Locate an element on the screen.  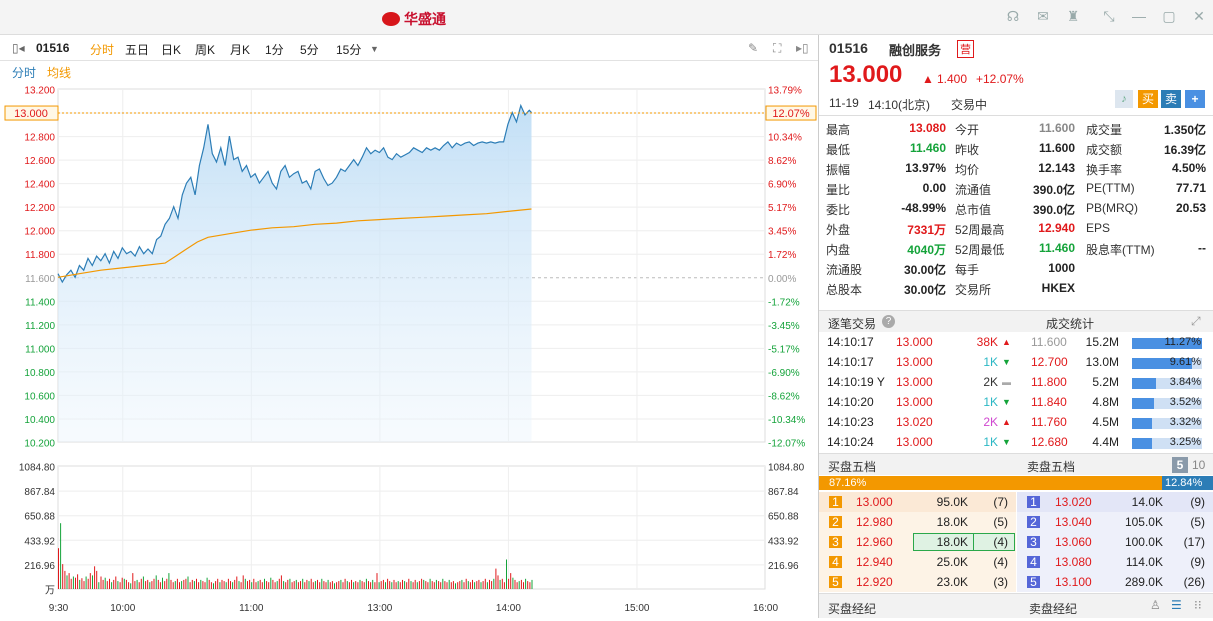
stat-value: 1.350亿 is located at coordinates (1184, 130).